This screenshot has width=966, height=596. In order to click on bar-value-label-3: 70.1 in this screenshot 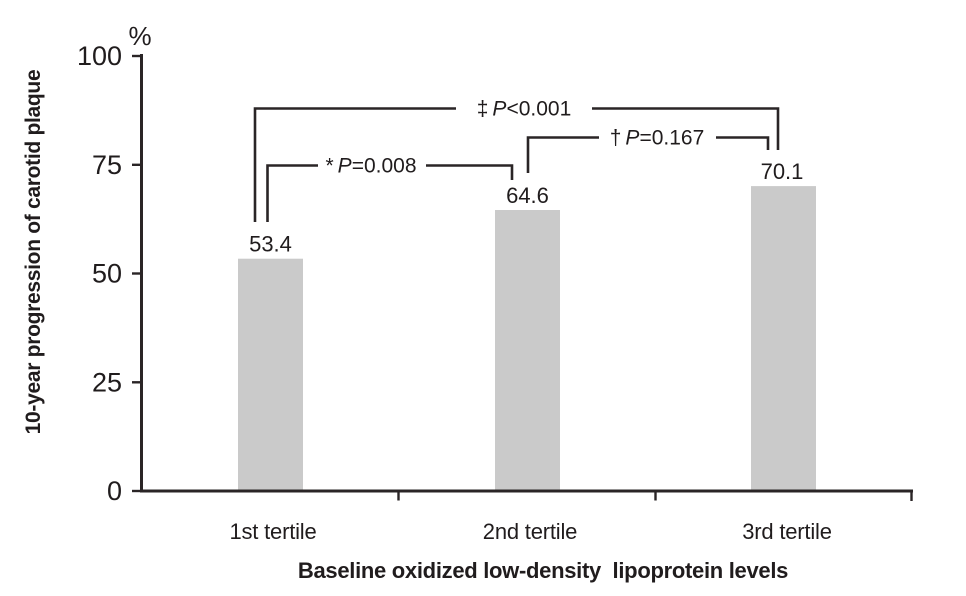, I will do `click(782, 171)`.